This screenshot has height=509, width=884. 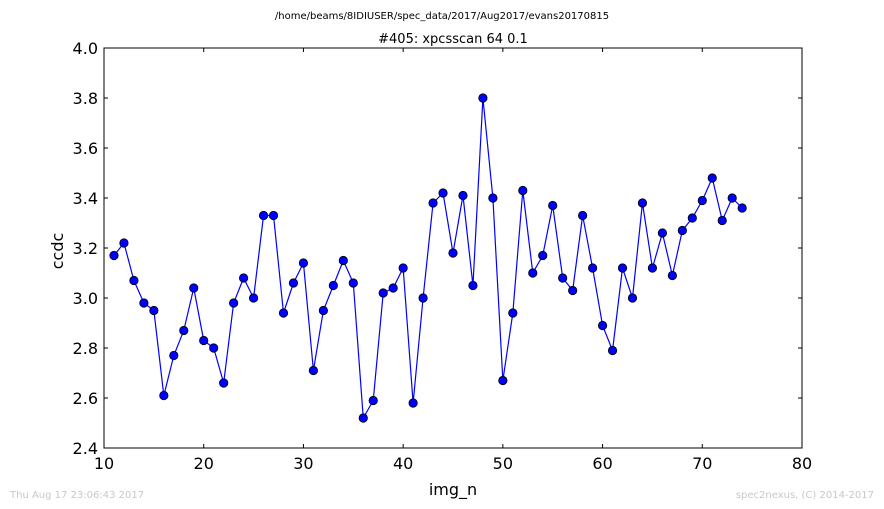 What do you see at coordinates (503, 463) in the screenshot?
I see `x-tick-label: 50` at bounding box center [503, 463].